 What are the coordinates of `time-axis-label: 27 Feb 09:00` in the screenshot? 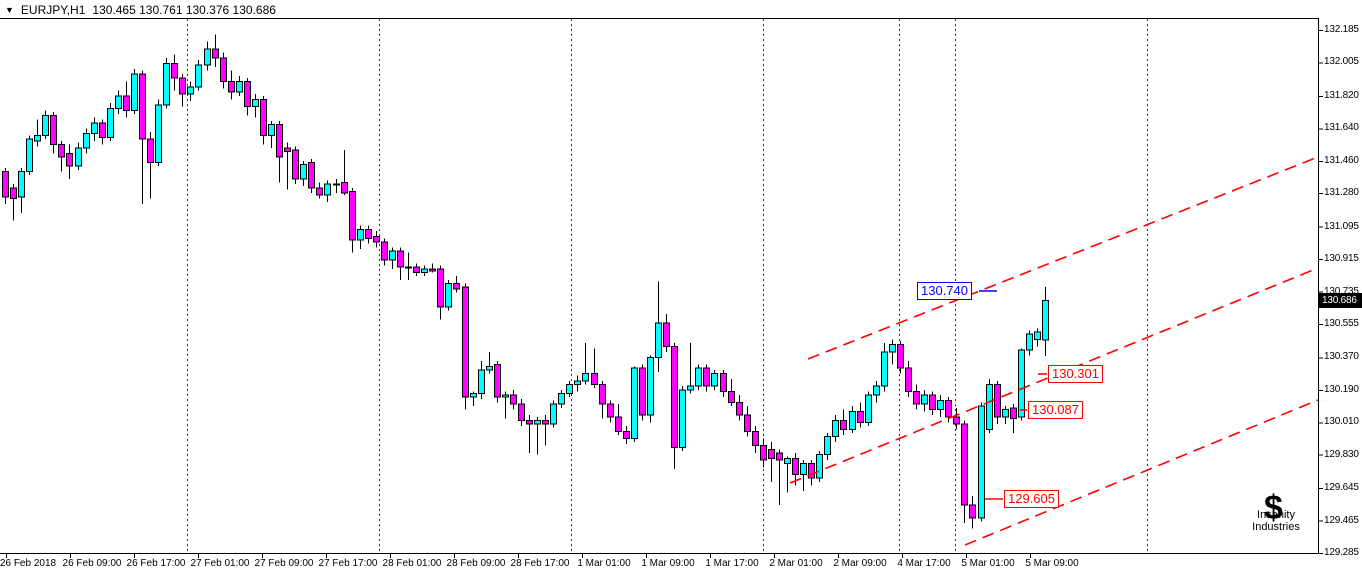 It's located at (284, 563).